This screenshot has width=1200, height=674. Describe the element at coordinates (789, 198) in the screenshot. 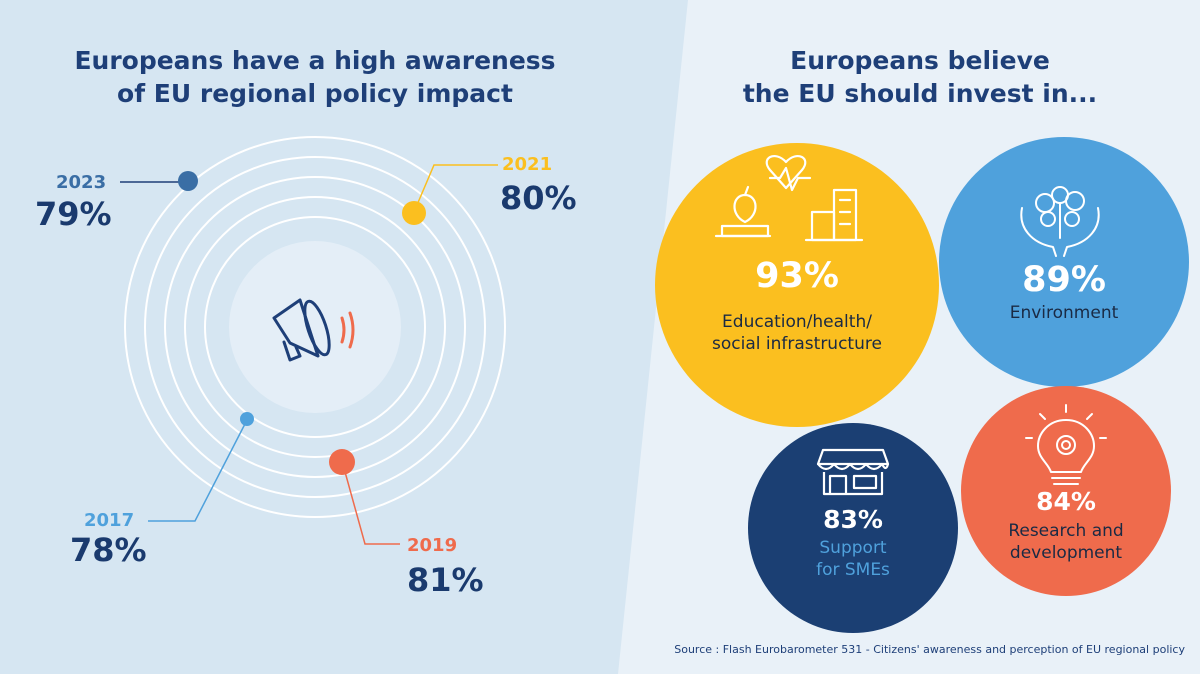

I see `education-health-icon` at that location.